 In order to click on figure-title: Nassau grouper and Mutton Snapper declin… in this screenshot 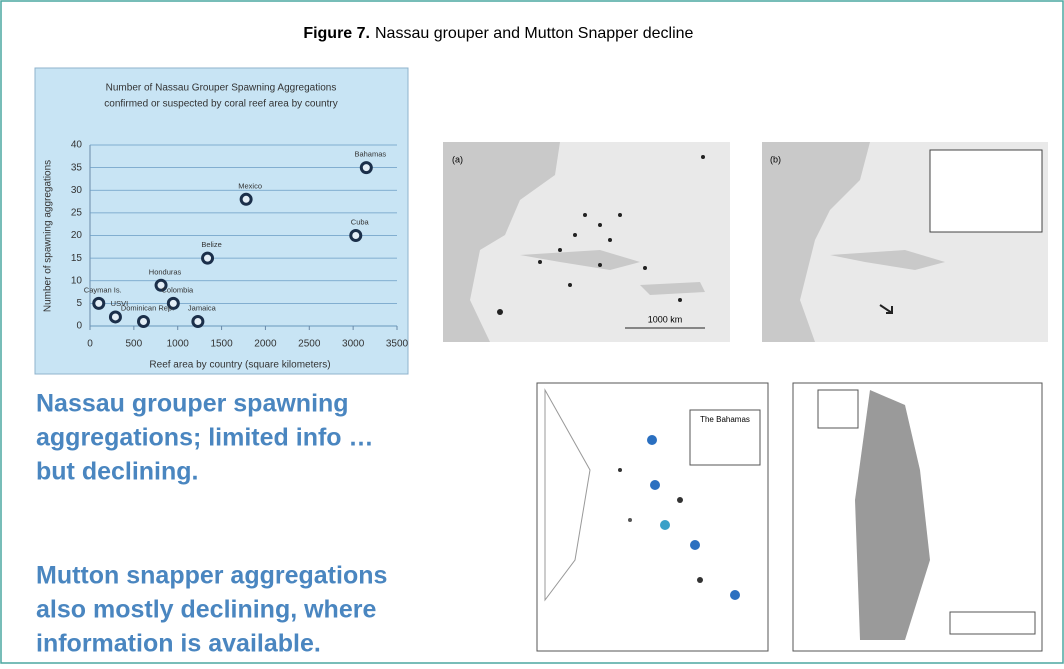, I will do `click(534, 33)`.